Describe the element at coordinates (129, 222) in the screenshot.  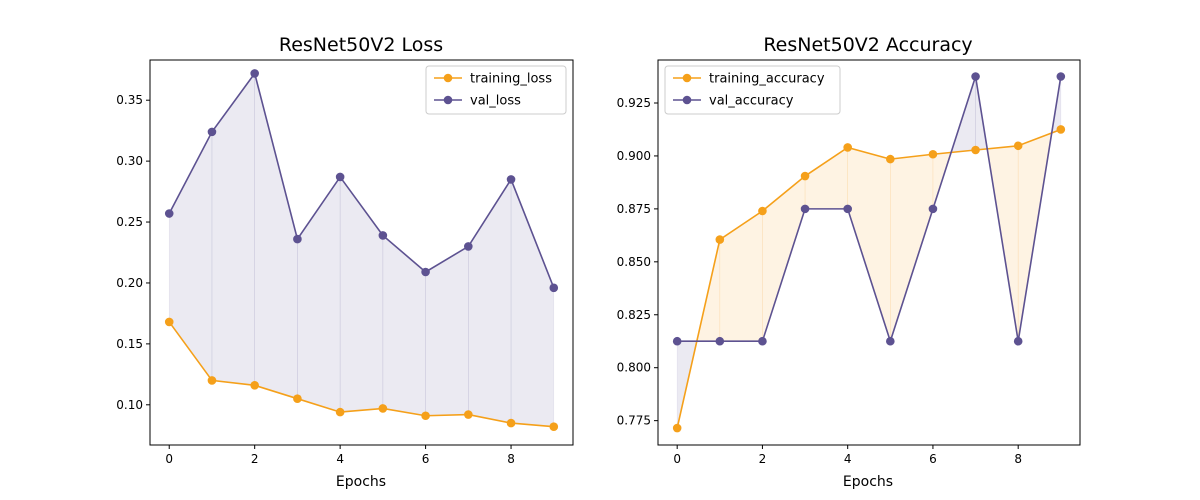
I see `y-tick-label: 0.25` at that location.